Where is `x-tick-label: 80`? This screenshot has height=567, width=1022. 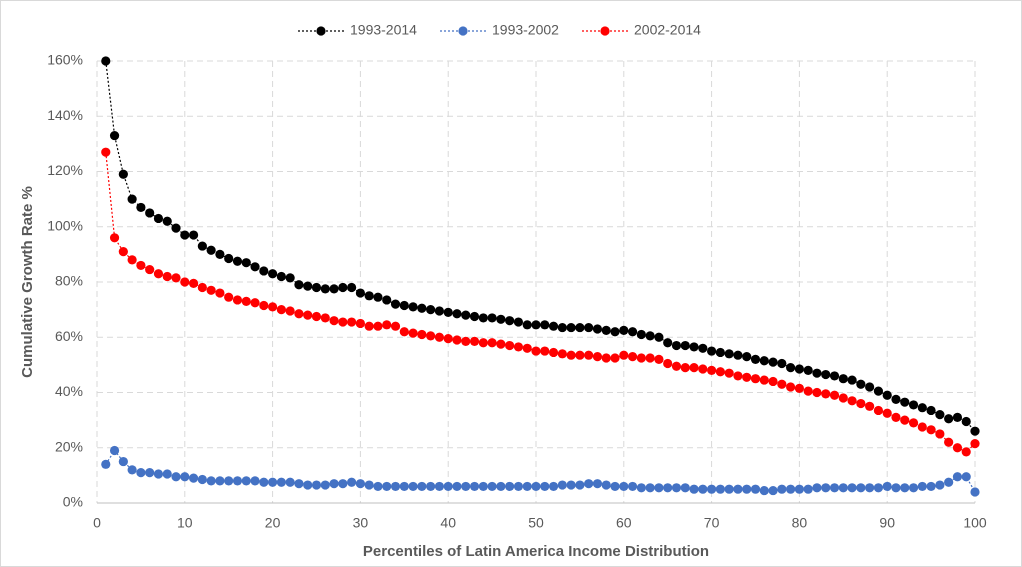 x-tick-label: 80 is located at coordinates (800, 523).